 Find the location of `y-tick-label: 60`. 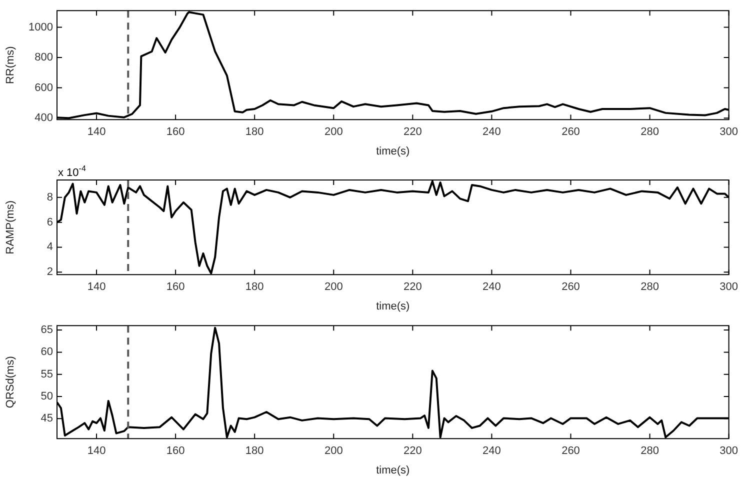

y-tick-label: 60 is located at coordinates (46, 352).